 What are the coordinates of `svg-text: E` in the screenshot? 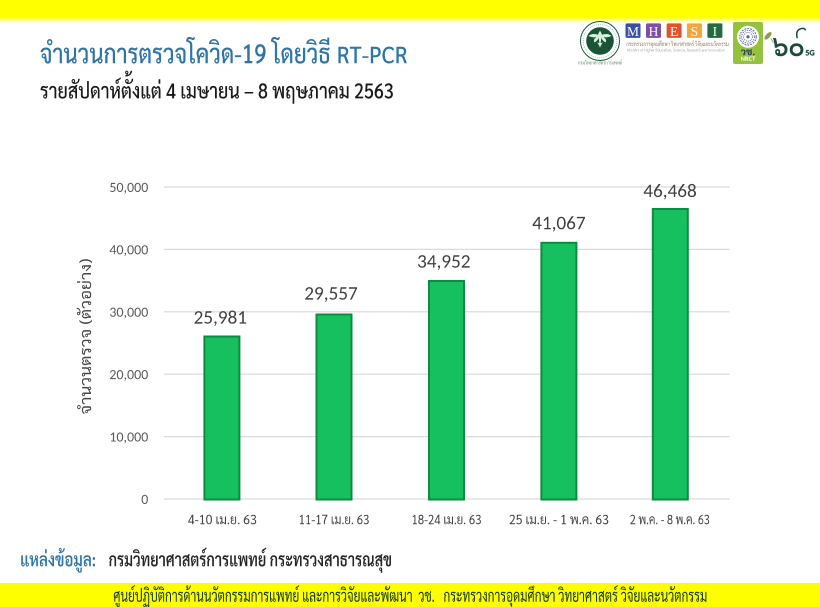 It's located at (674, 31).